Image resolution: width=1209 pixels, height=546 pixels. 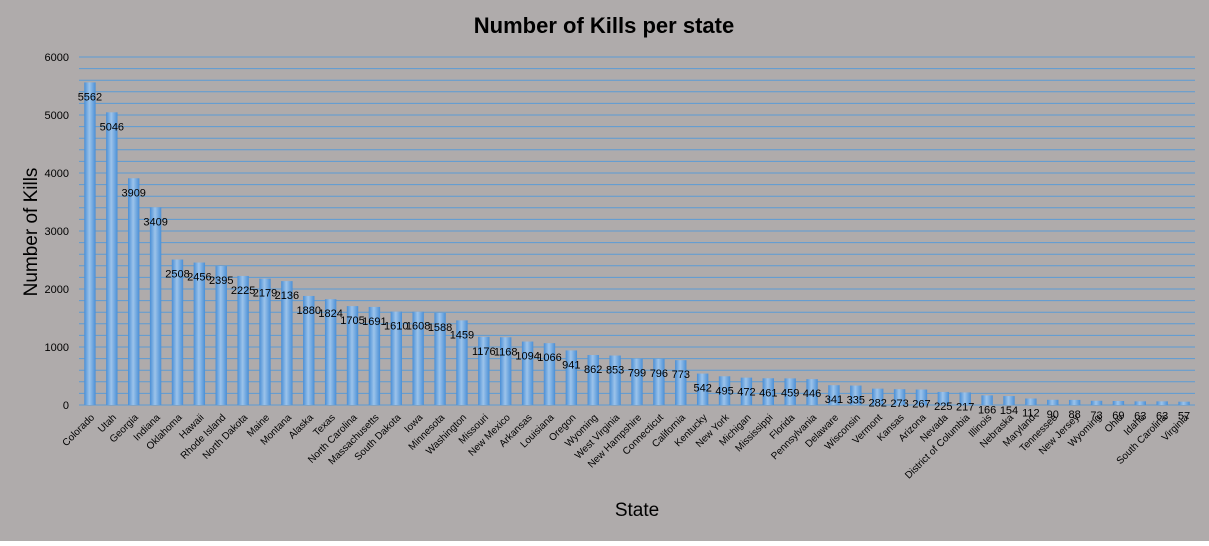 I want to click on data-label: 2136, so click(x=287, y=296).